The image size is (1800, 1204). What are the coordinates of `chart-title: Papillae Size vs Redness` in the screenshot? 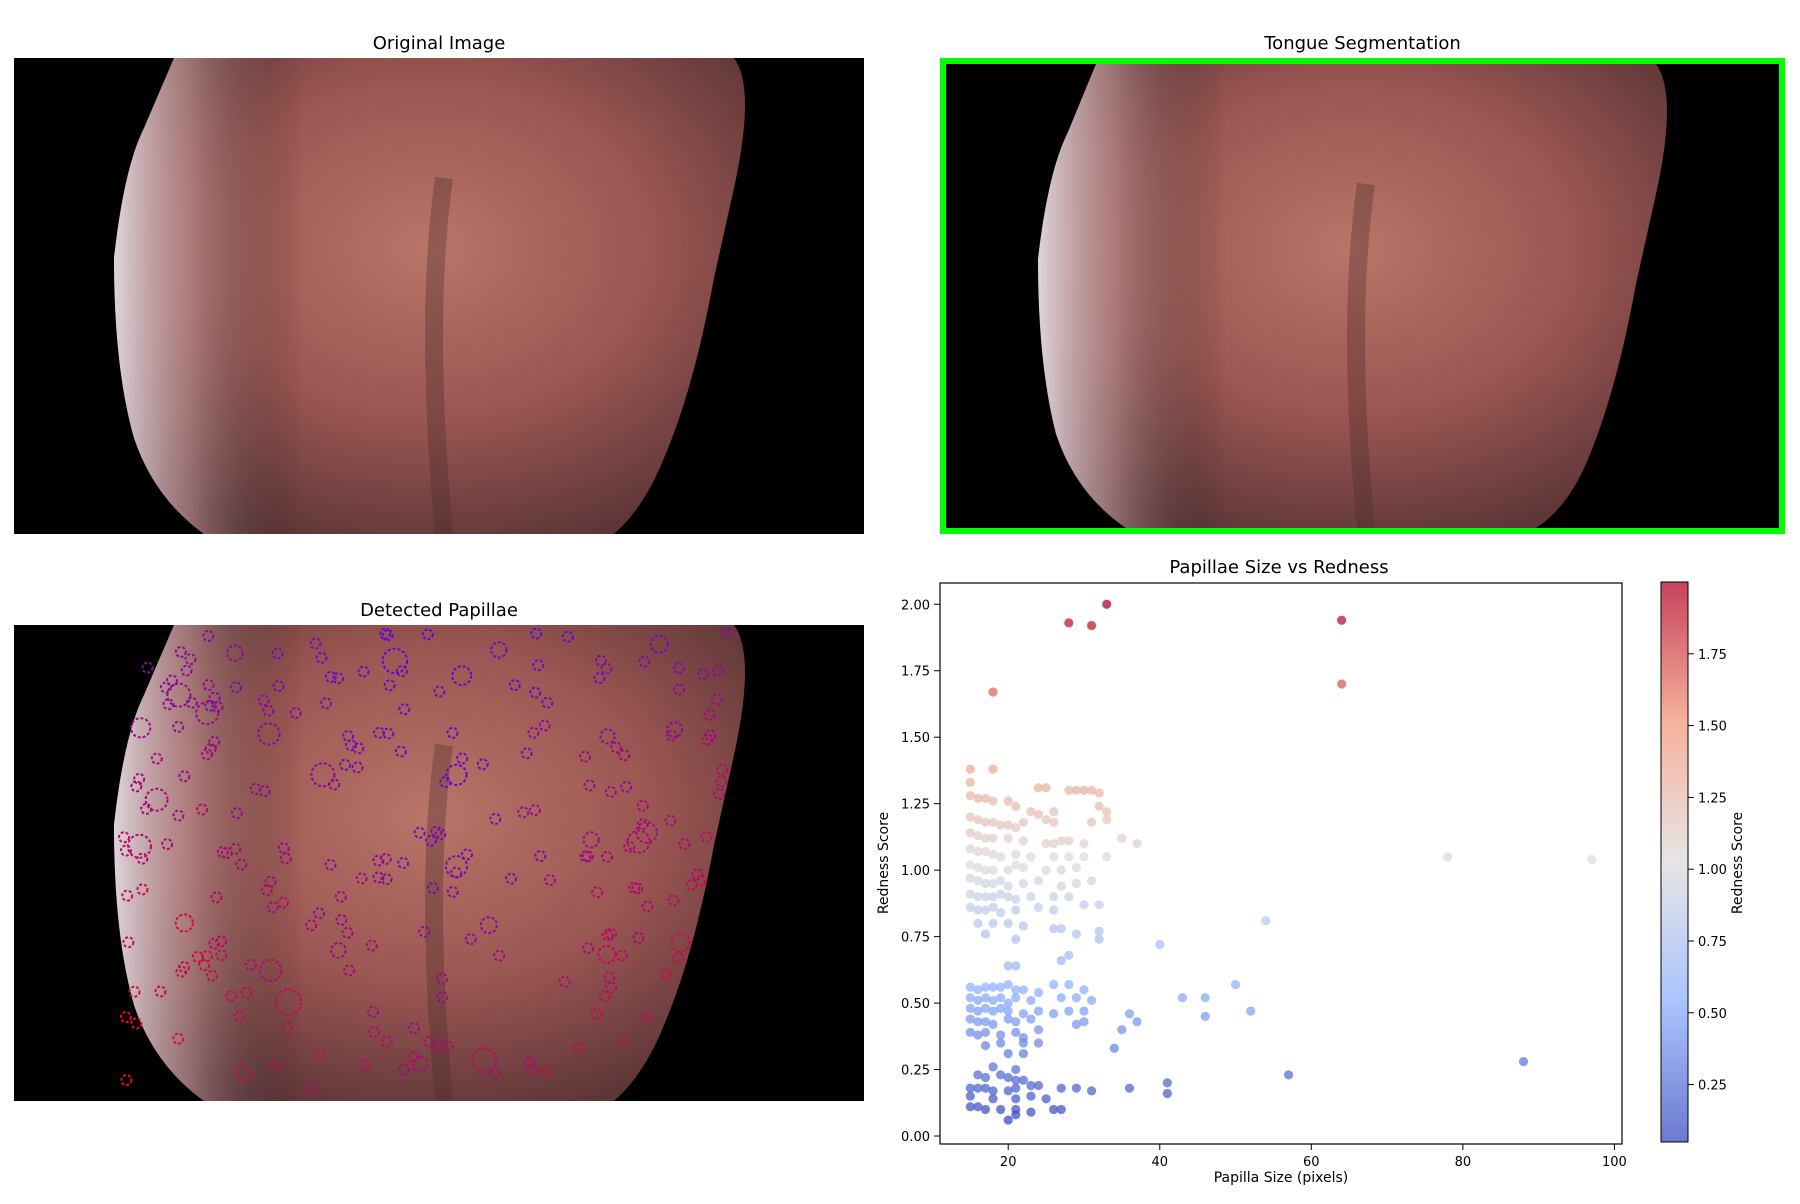 It's located at (1278, 567).